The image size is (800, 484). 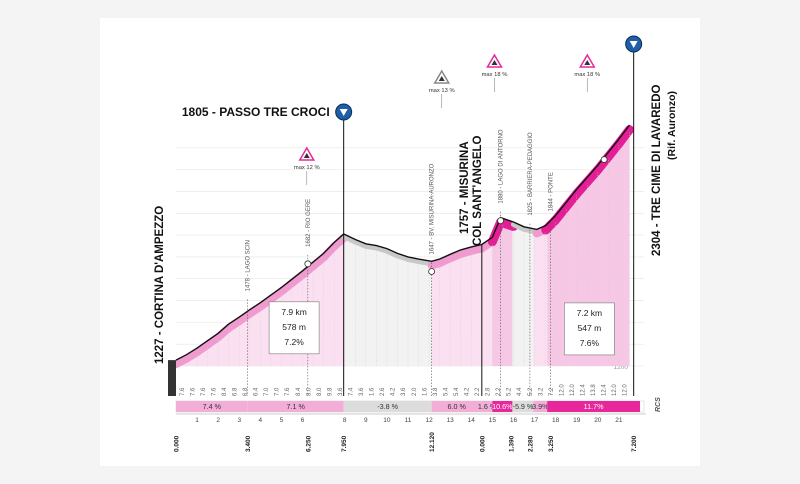 I want to click on segment-gradient-label: 7.2, so click(x=552, y=391).